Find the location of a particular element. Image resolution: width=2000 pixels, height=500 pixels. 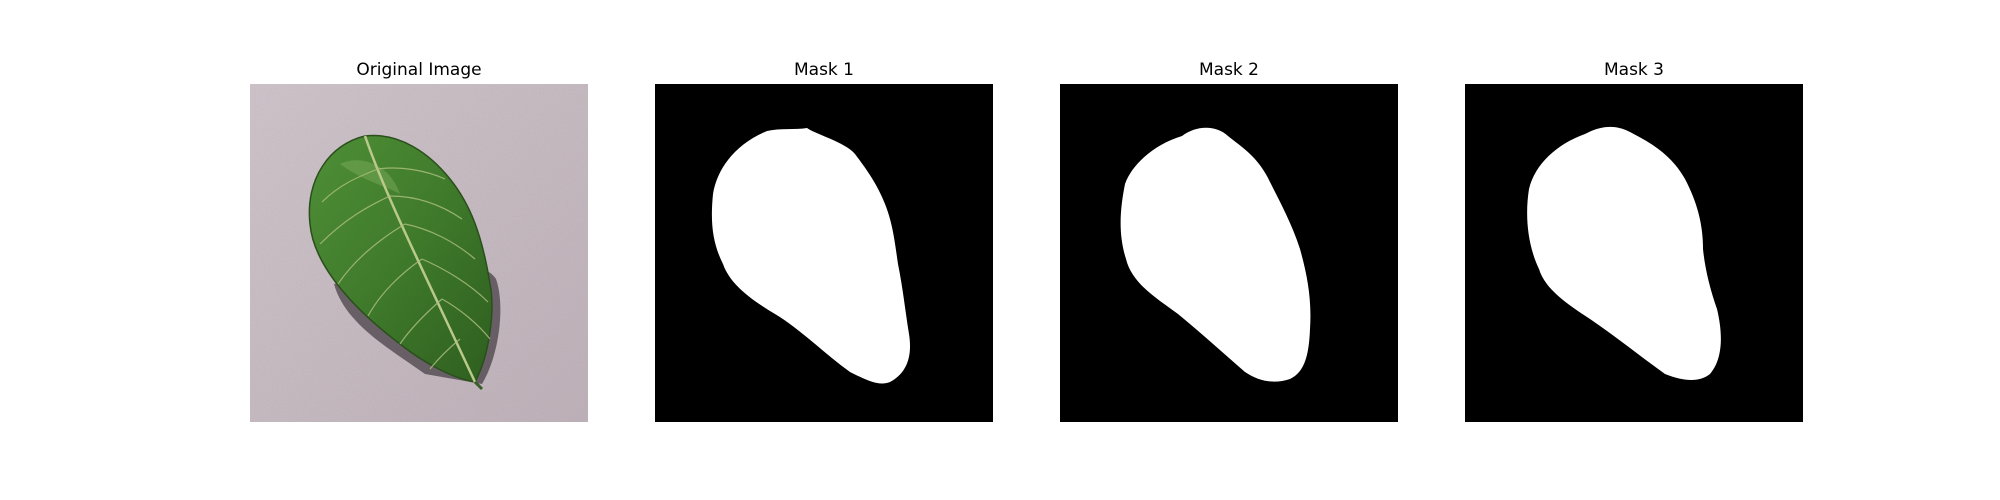

leaf-photo is located at coordinates (419, 253).